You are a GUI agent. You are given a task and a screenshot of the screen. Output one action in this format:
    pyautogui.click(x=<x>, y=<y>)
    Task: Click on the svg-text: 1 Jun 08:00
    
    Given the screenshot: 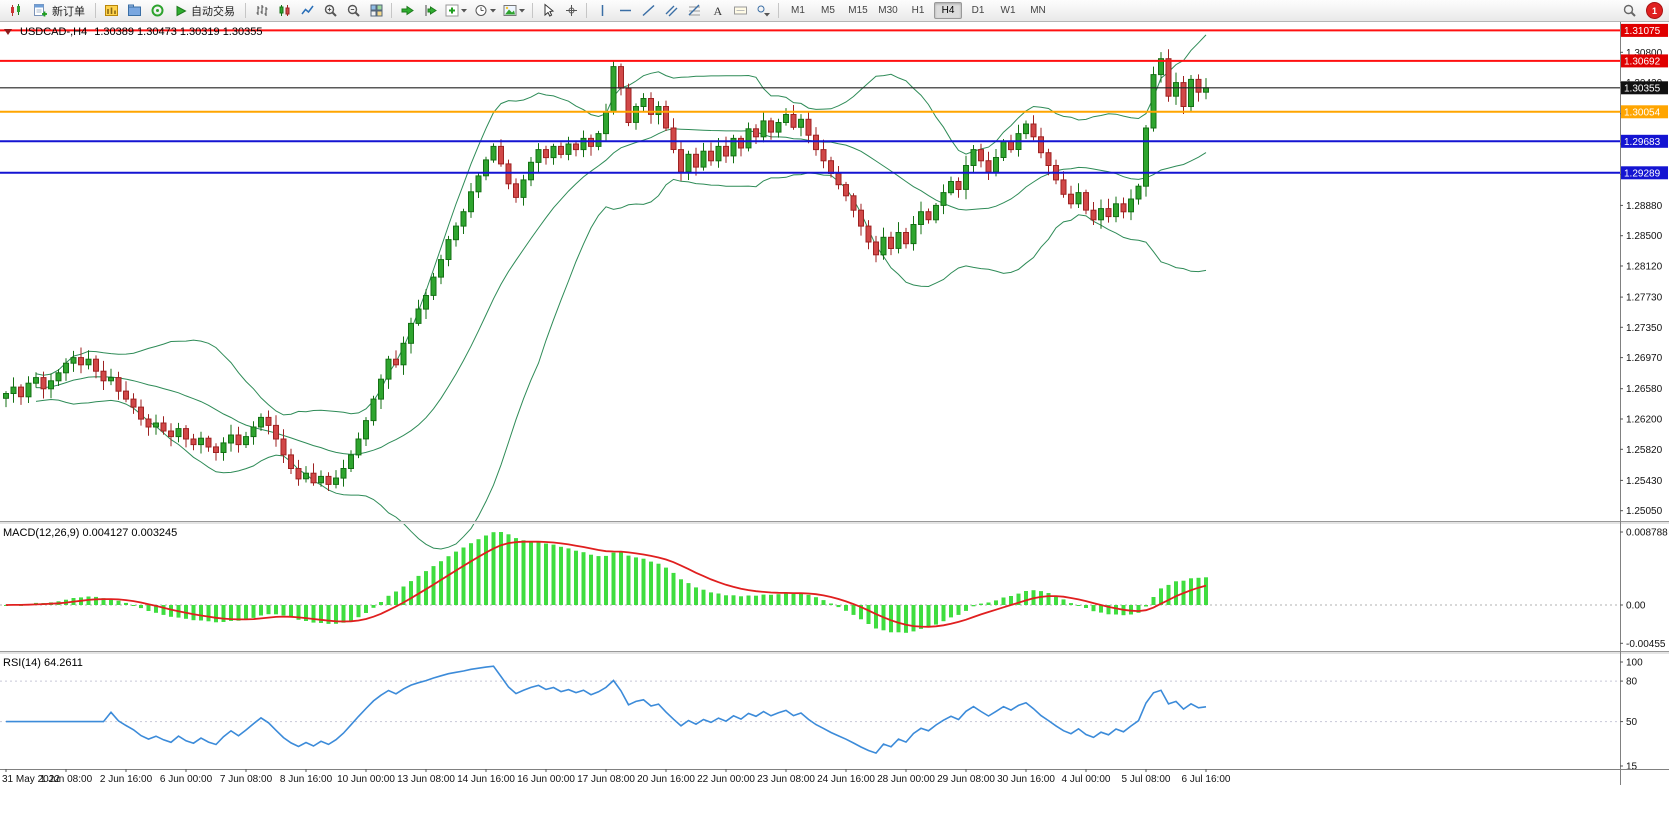 What is the action you would take?
    pyautogui.click(x=66, y=779)
    